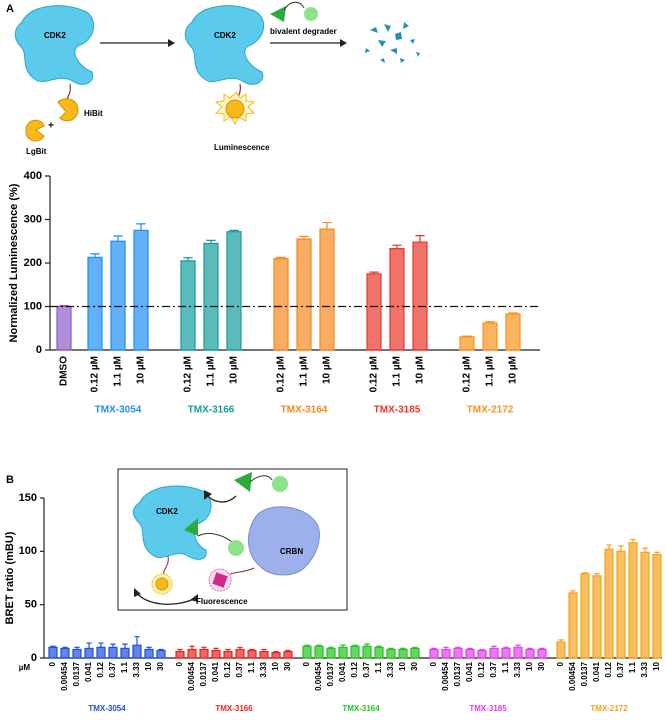  I want to click on x-tick-label: 10, so click(148, 665).